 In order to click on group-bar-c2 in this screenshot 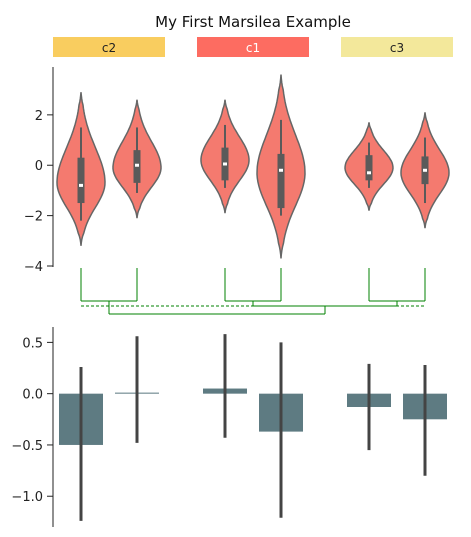, I will do `click(109, 47)`.